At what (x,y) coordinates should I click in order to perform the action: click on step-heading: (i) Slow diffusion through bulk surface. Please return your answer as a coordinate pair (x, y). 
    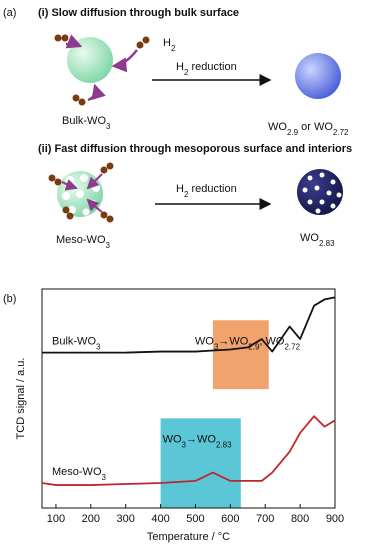
    Looking at the image, I should click on (138, 13).